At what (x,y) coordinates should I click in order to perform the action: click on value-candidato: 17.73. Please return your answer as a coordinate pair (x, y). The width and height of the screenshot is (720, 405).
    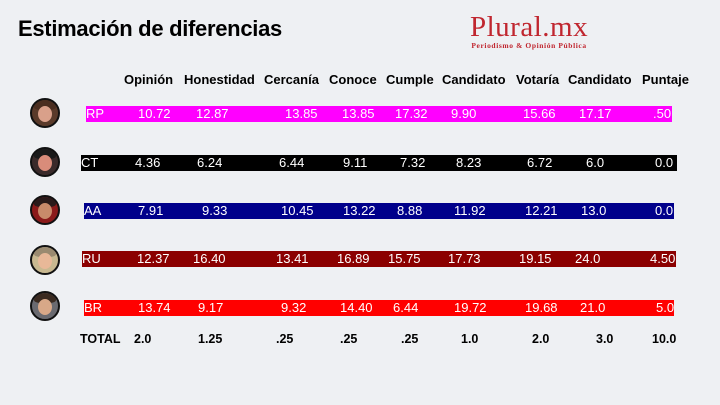
    Looking at the image, I should click on (464, 258).